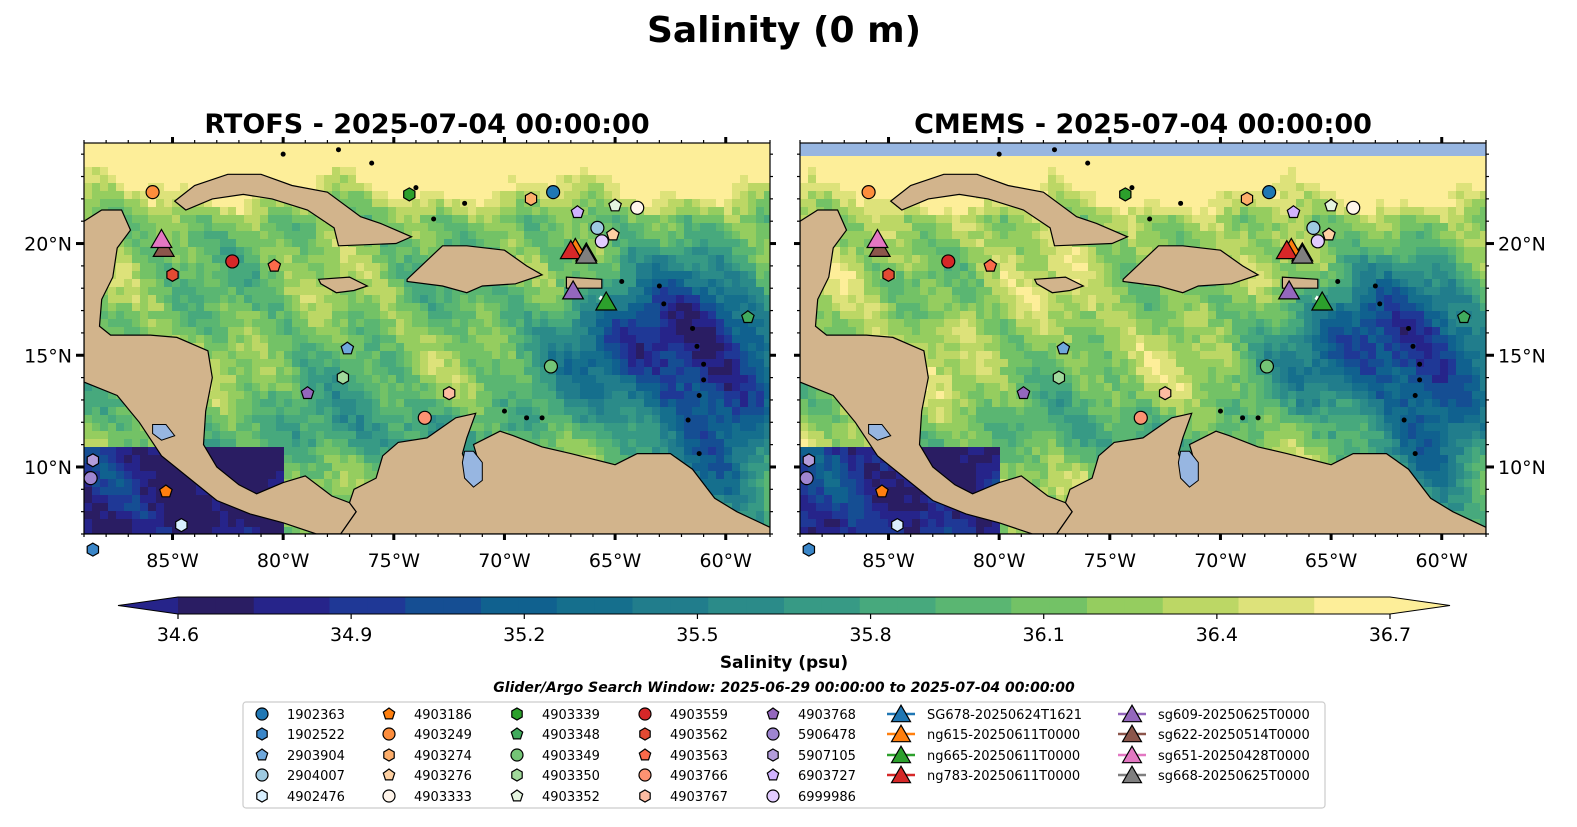 Image resolution: width=1577 pixels, height=827 pixels. Describe the element at coordinates (683, 735) in the screenshot. I see `legend-item-4903562: 4903562` at that location.